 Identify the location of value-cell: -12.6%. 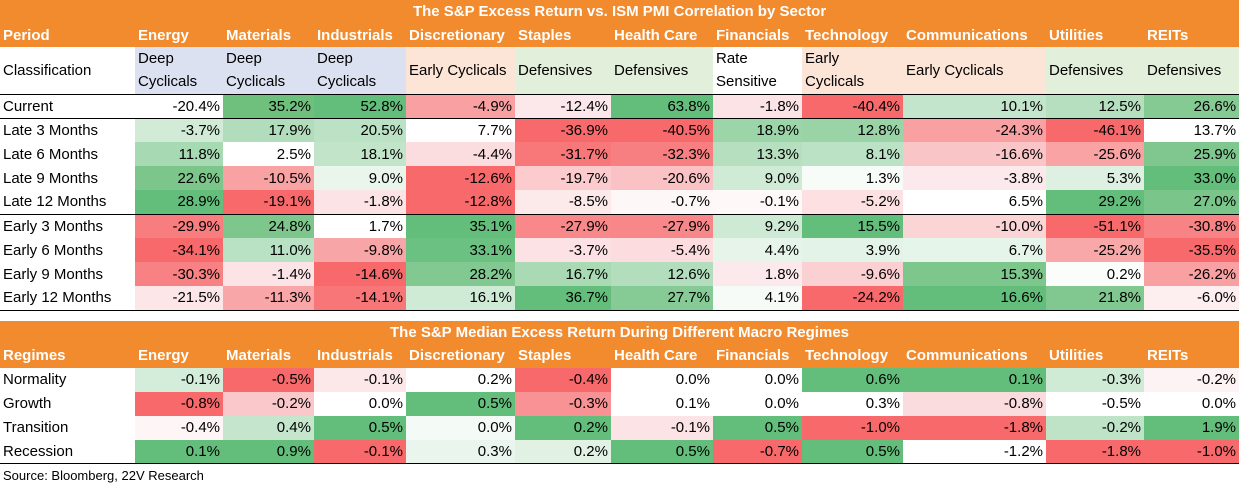
(460, 178).